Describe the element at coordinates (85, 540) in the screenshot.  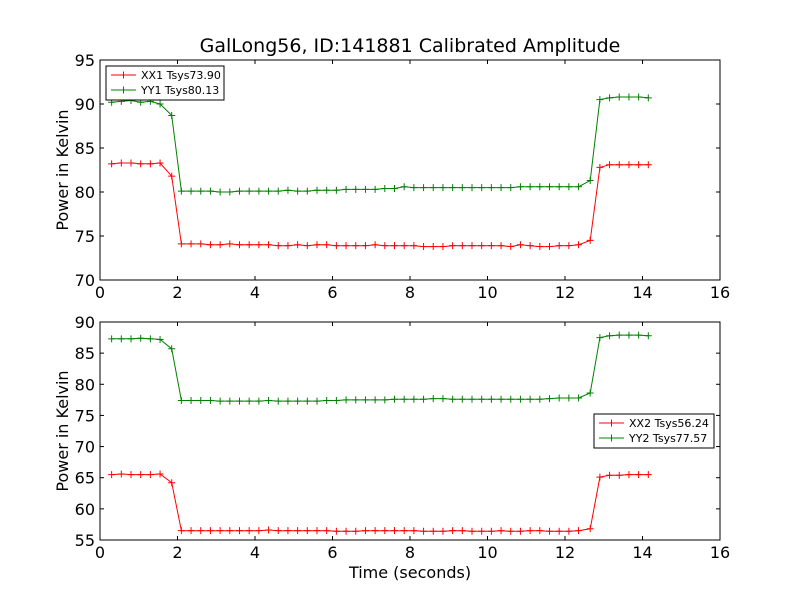
I see `y-tick-label: 55` at that location.